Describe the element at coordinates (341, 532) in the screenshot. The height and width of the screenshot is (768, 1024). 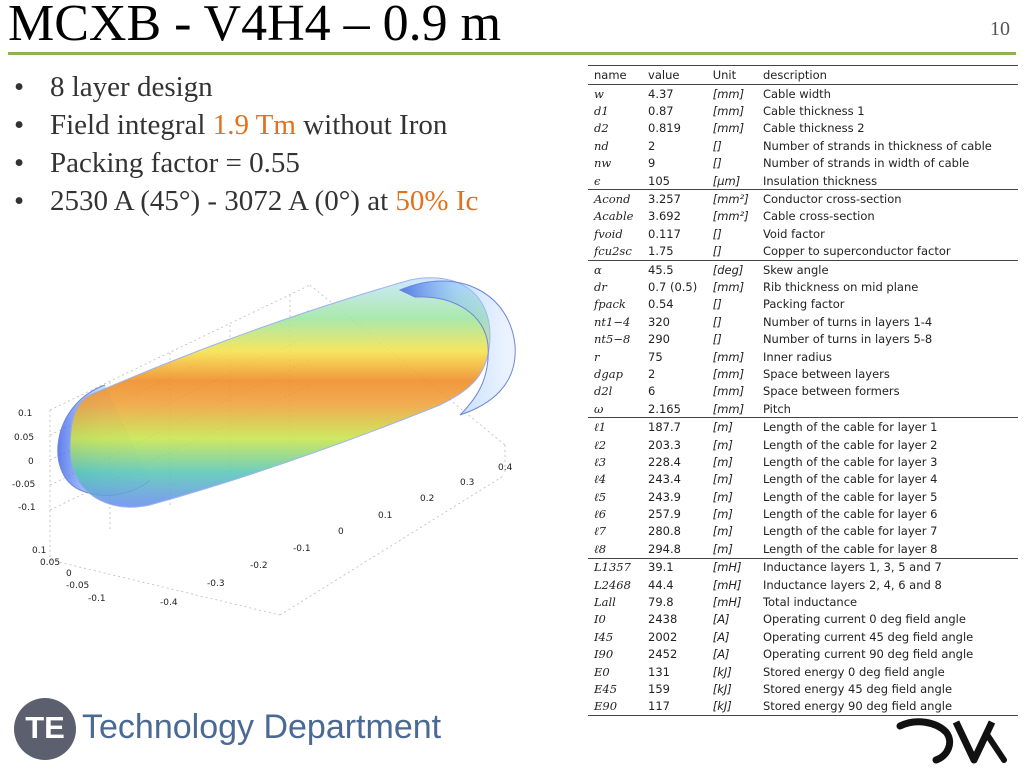
I see `x-tick: 0` at that location.